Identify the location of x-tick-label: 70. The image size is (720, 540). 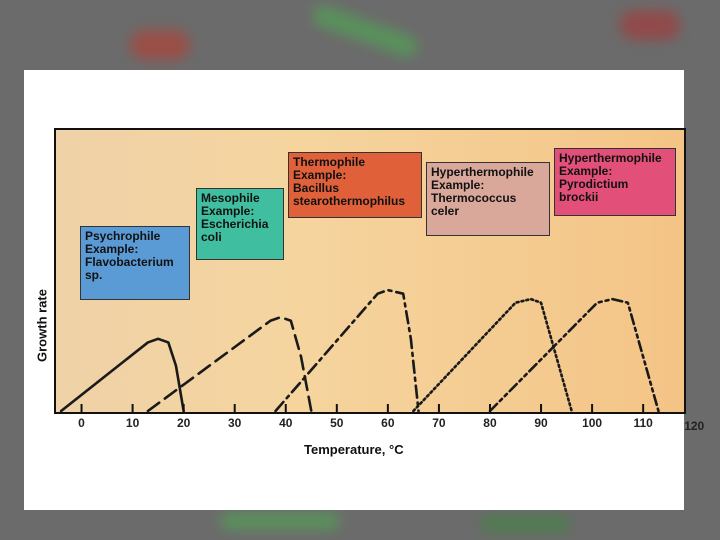
(439, 423).